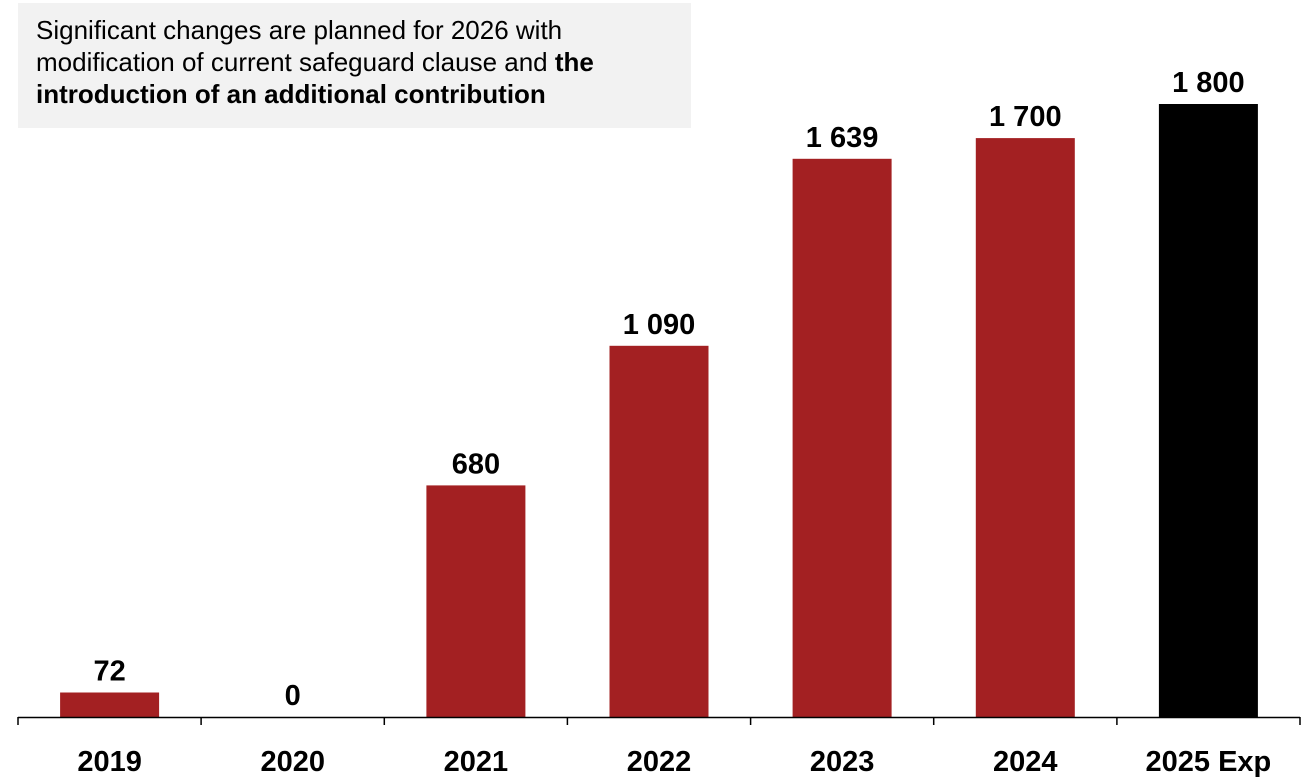 The width and height of the screenshot is (1309, 779). I want to click on x-tick-label: 2022, so click(659, 762).